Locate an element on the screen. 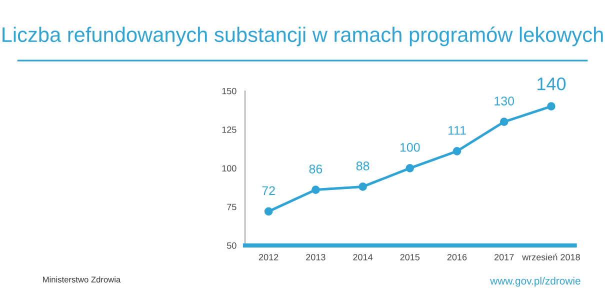 The image size is (605, 303). y-tick-label: 50 is located at coordinates (231, 245).